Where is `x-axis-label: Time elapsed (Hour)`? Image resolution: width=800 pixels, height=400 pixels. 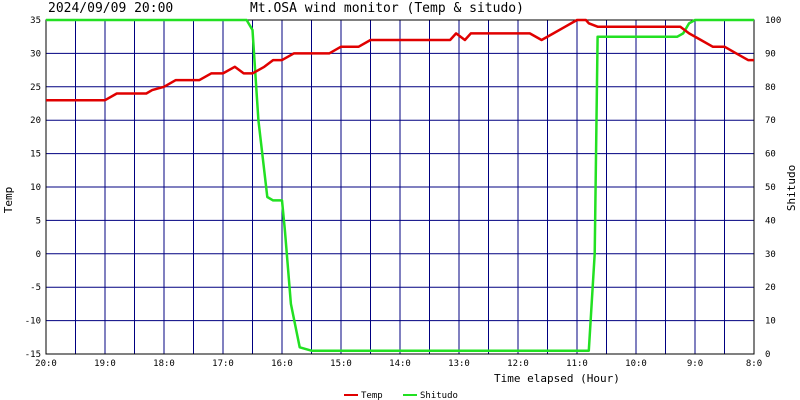 x-axis-label: Time elapsed (Hour) is located at coordinates (557, 378).